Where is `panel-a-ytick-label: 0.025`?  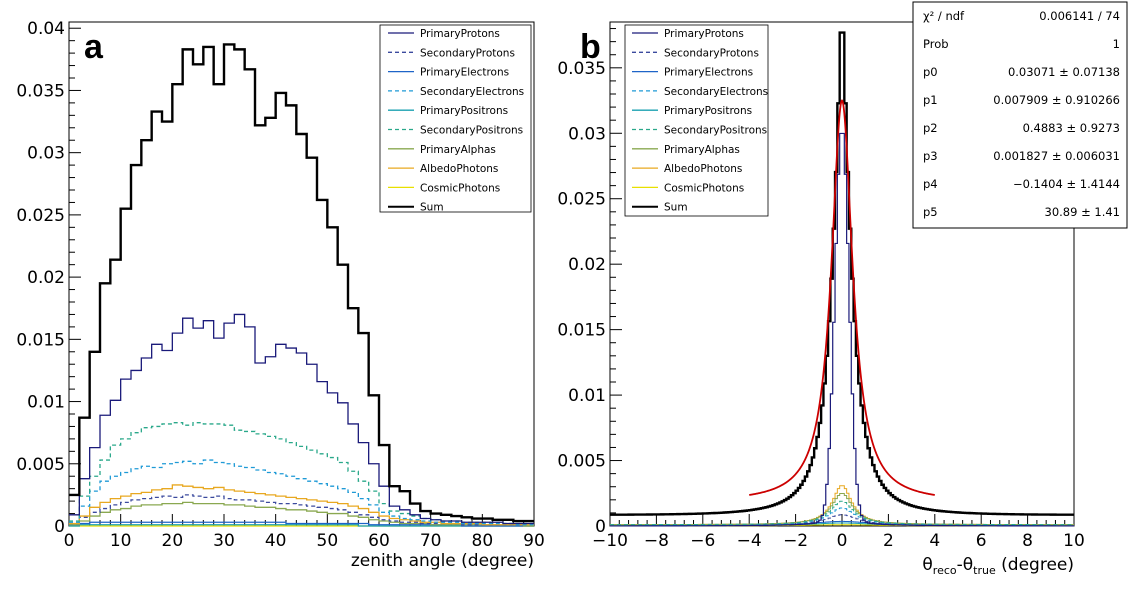 panel-a-ytick-label: 0.025 is located at coordinates (40, 216).